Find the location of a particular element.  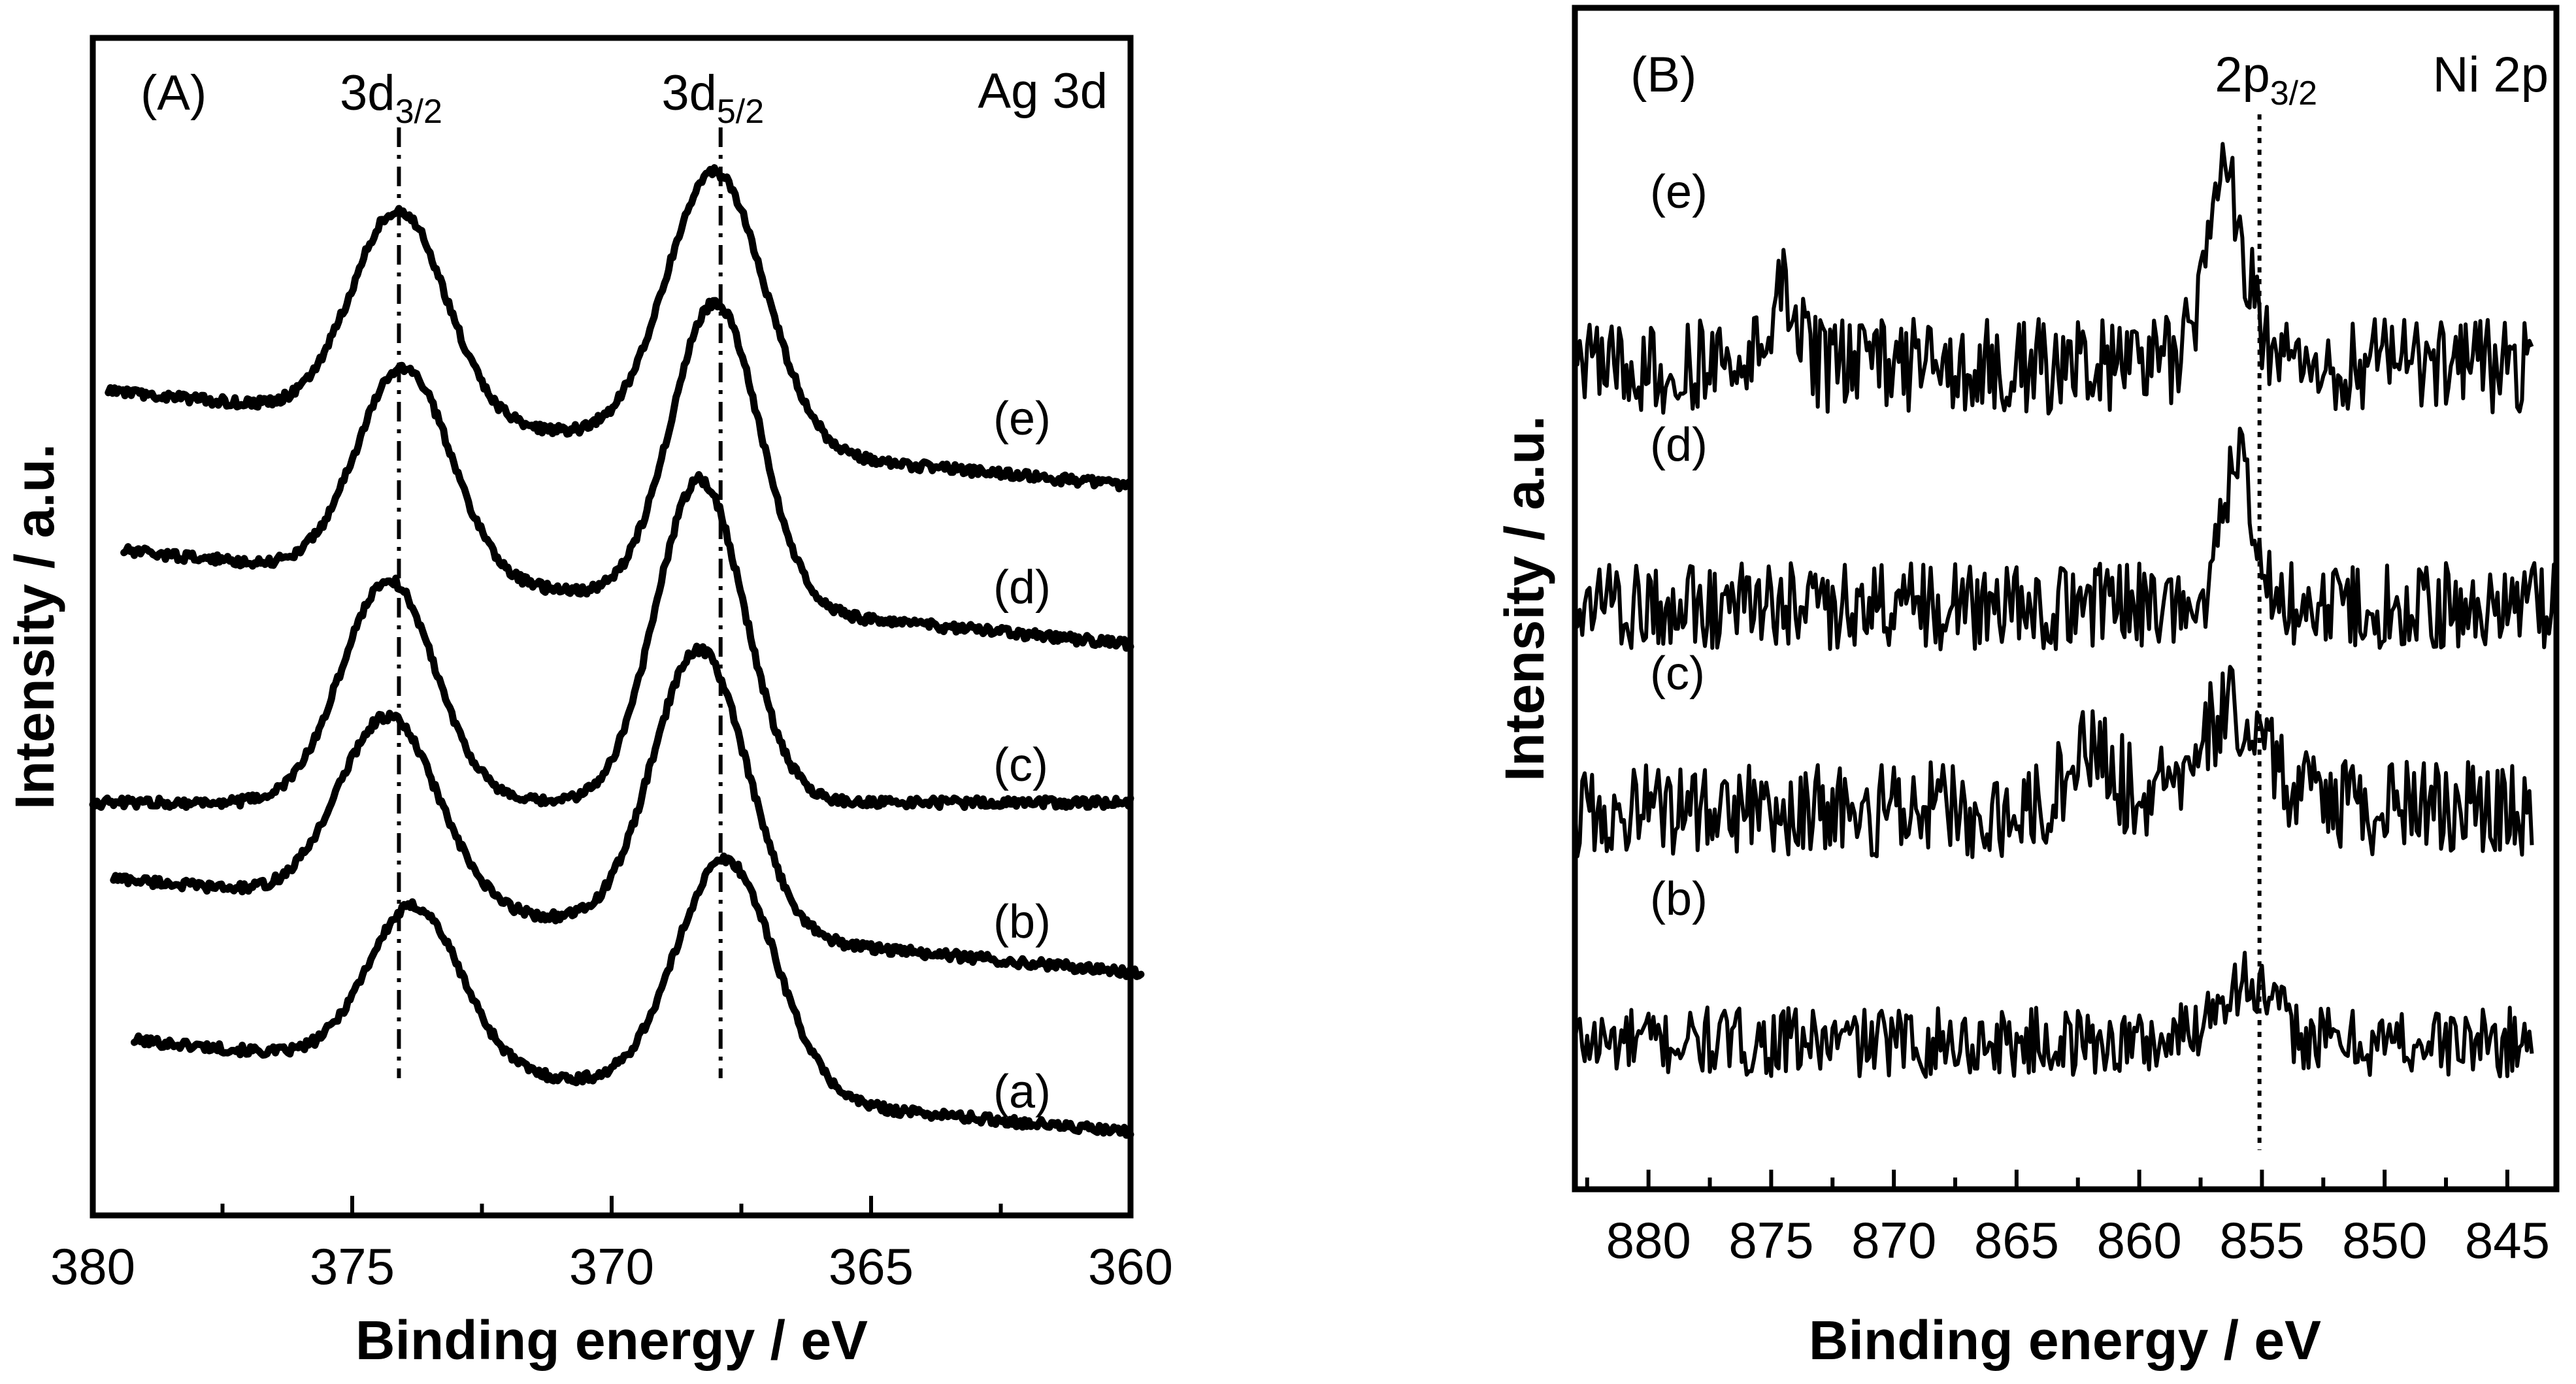

panel-b-curve-label-c: (c) is located at coordinates (1677, 674).